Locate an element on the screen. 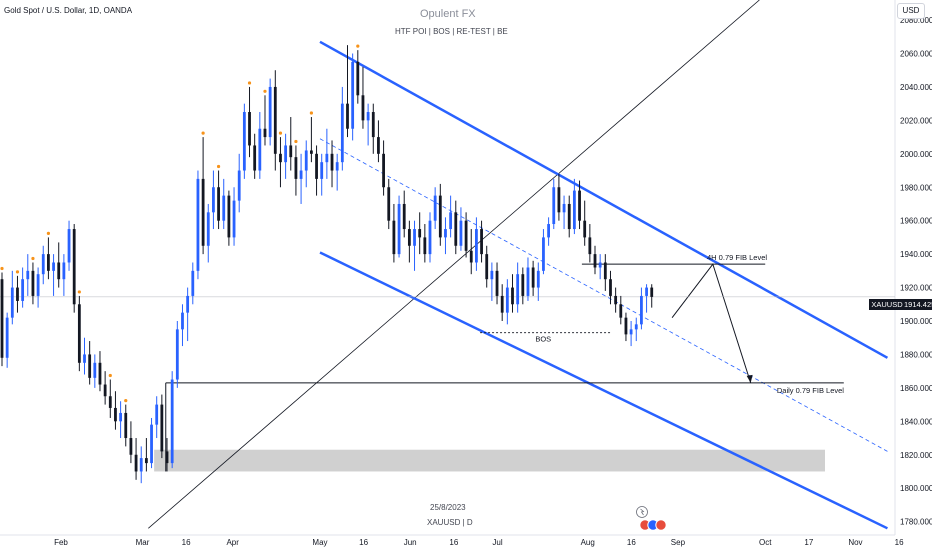 This screenshot has width=932, height=550. price-tick-label: 1860.000 is located at coordinates (916, 388).